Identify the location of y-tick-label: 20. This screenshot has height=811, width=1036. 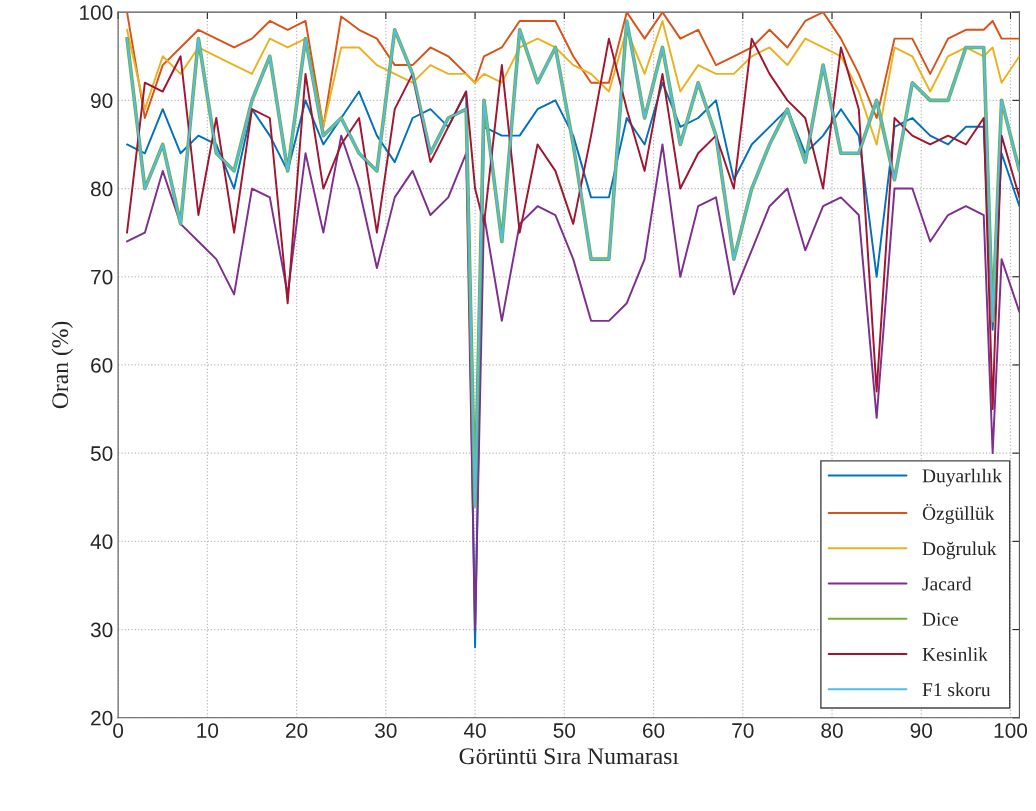
(102, 718).